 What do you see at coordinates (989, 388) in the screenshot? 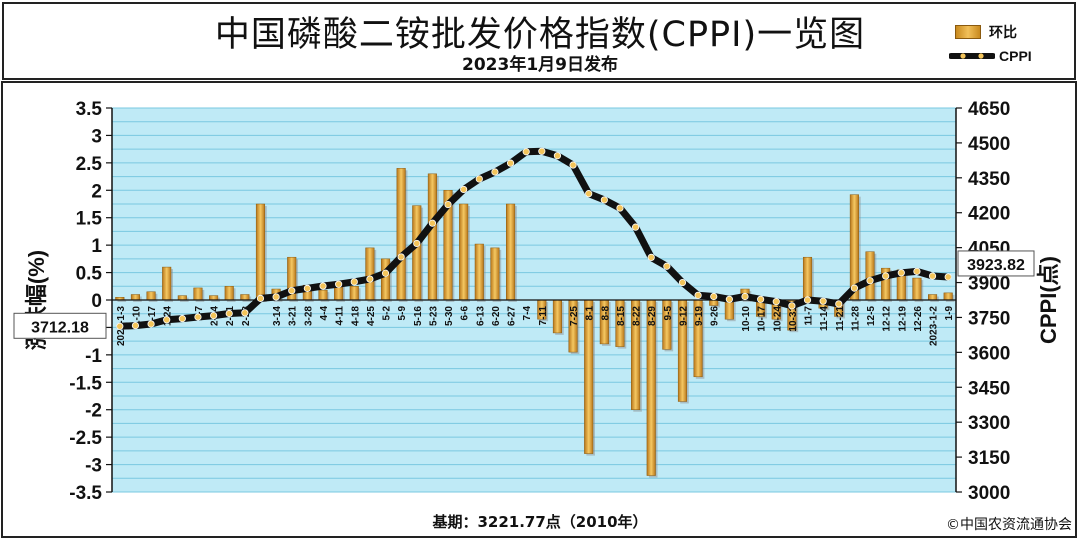
I see `right-tick-label: 3450` at bounding box center [989, 388].